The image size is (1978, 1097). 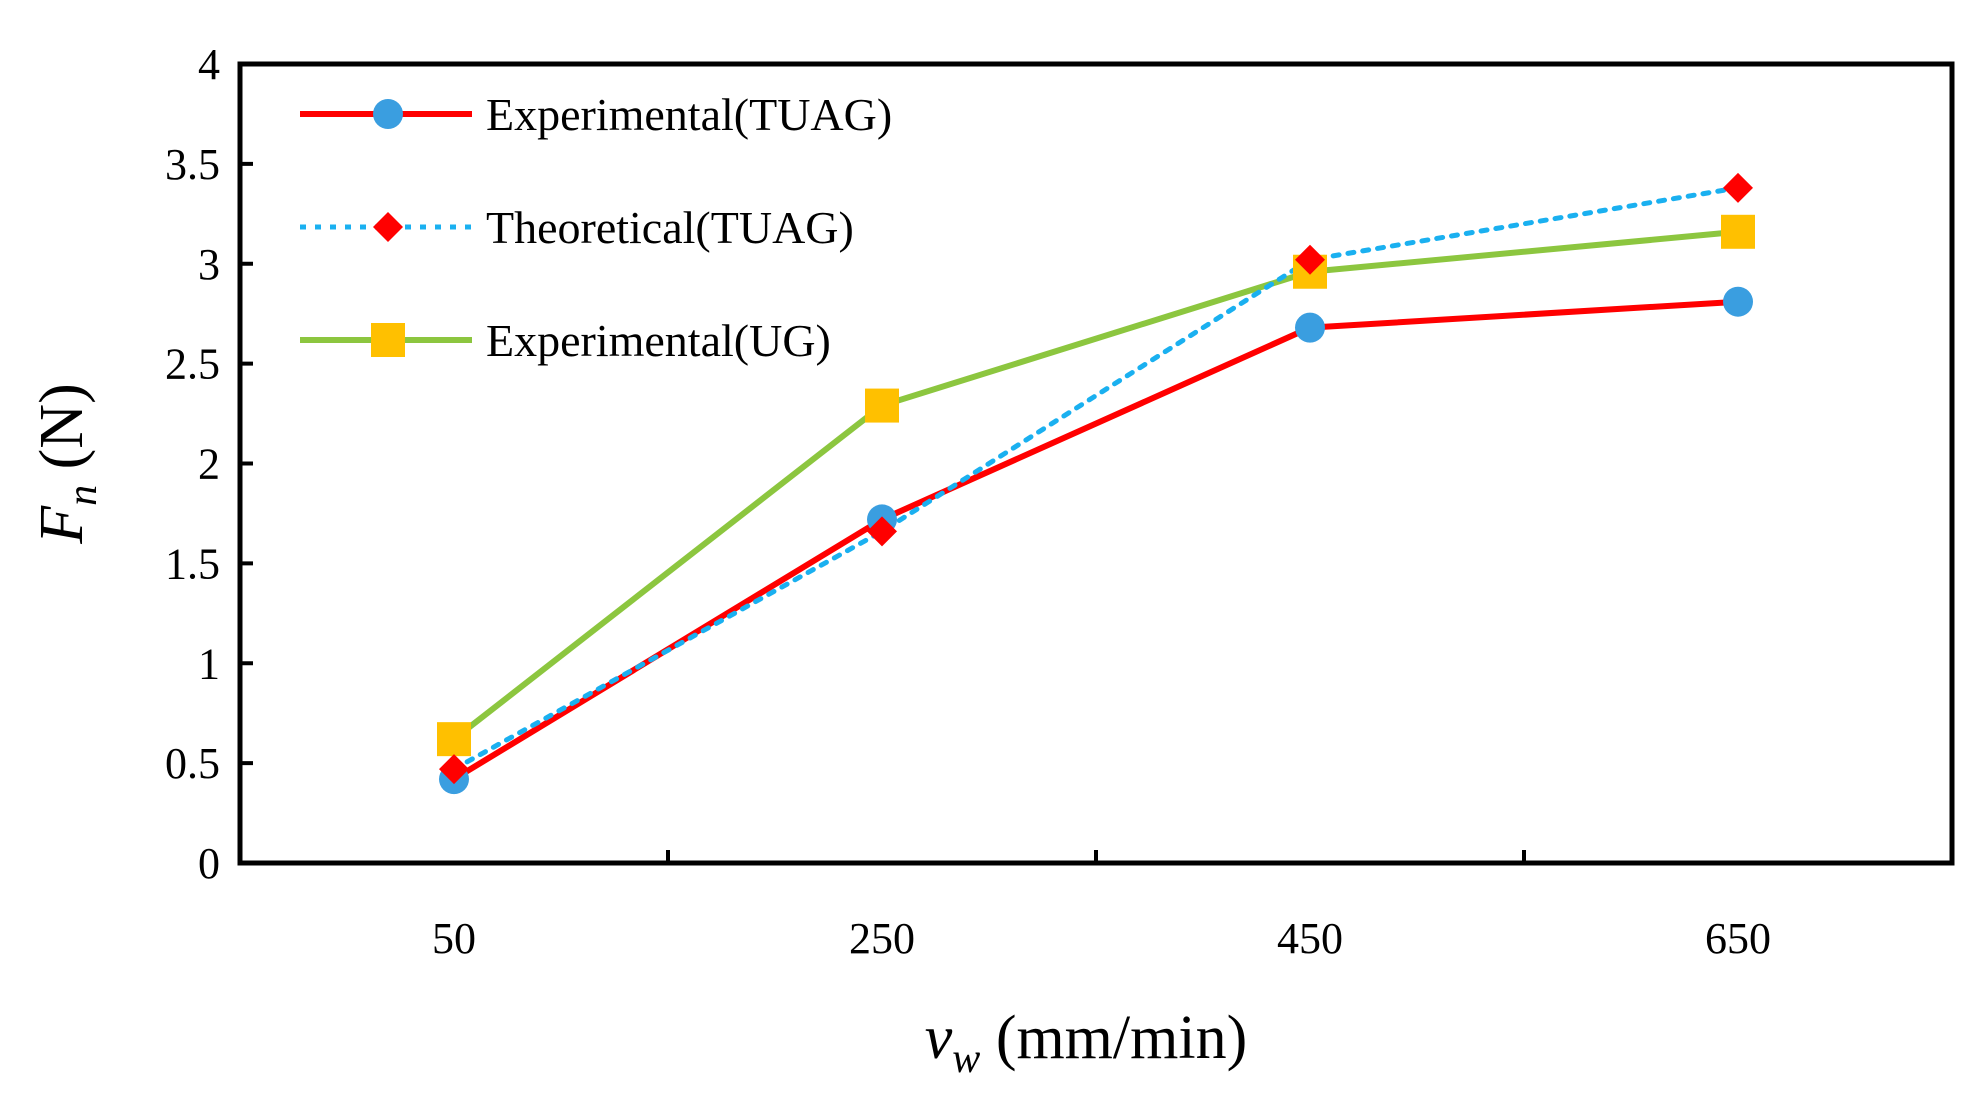 What do you see at coordinates (1738, 938) in the screenshot?
I see `x-tick-label: 650` at bounding box center [1738, 938].